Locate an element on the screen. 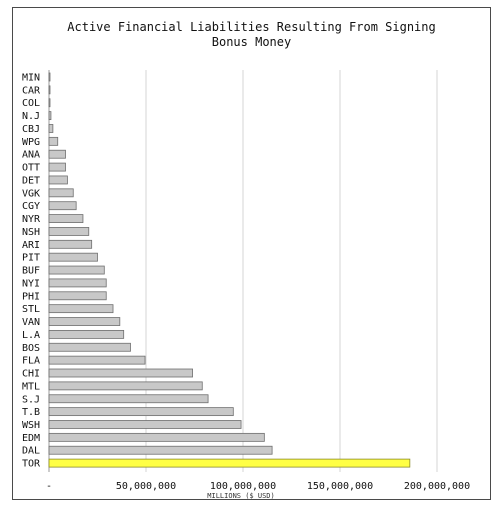  bar-ari is located at coordinates (70, 244).